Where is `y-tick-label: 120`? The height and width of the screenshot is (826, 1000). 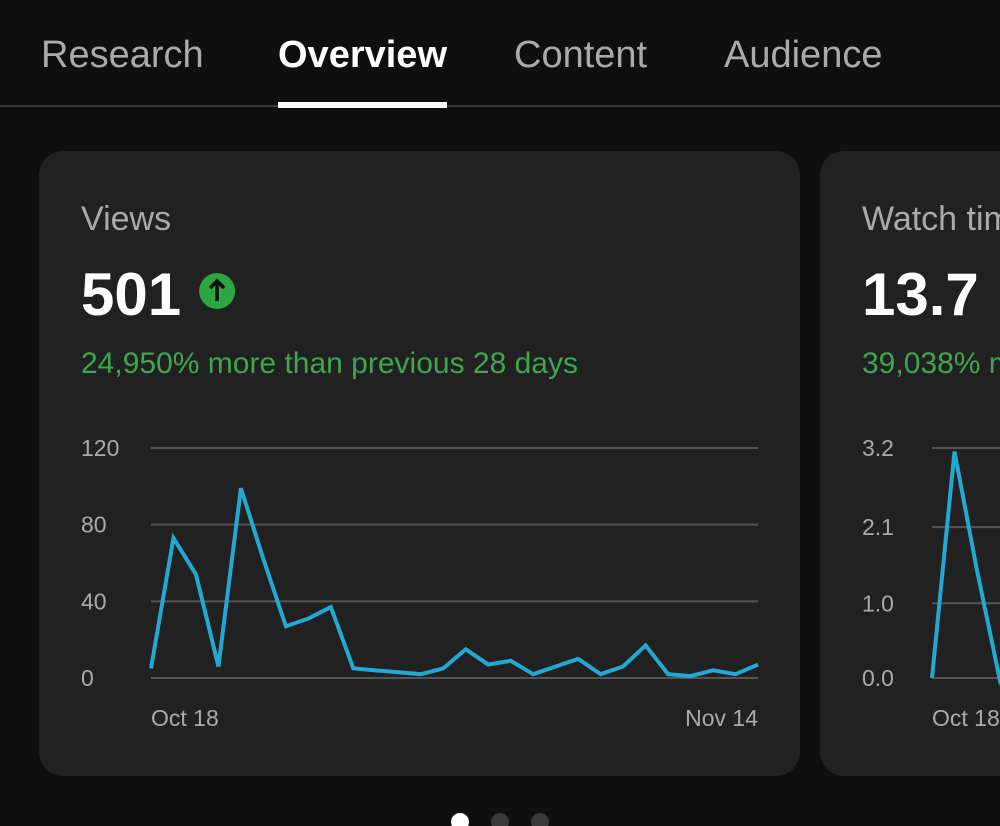
y-tick-label: 120 is located at coordinates (100, 448).